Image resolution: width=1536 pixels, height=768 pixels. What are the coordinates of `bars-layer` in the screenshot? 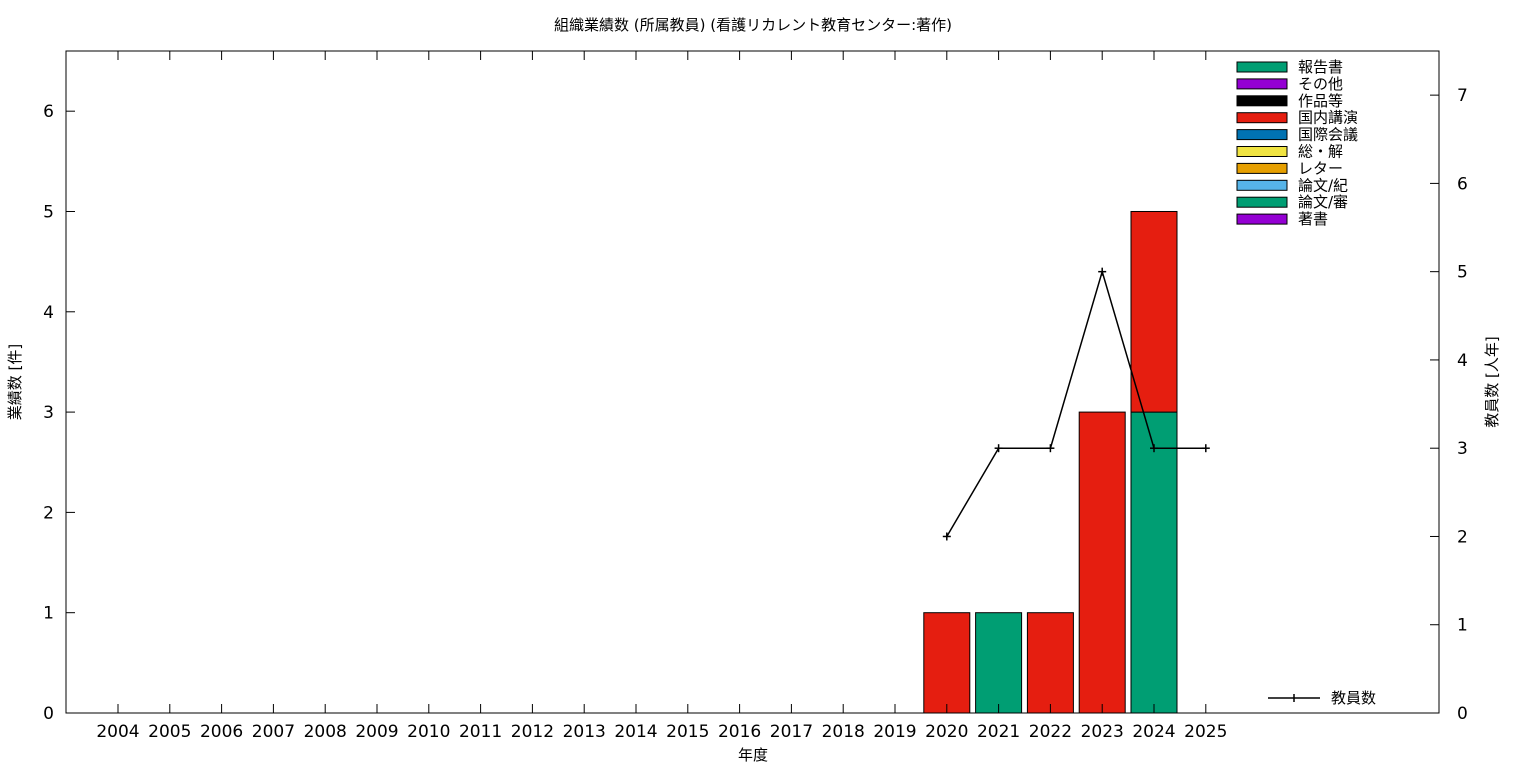 It's located at (1050, 462).